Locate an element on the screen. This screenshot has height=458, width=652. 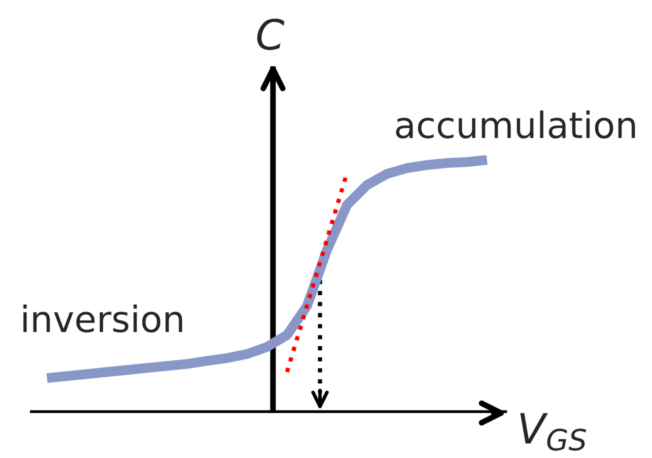
x-axis-title: V$_{GS}$ is located at coordinates (553, 432).